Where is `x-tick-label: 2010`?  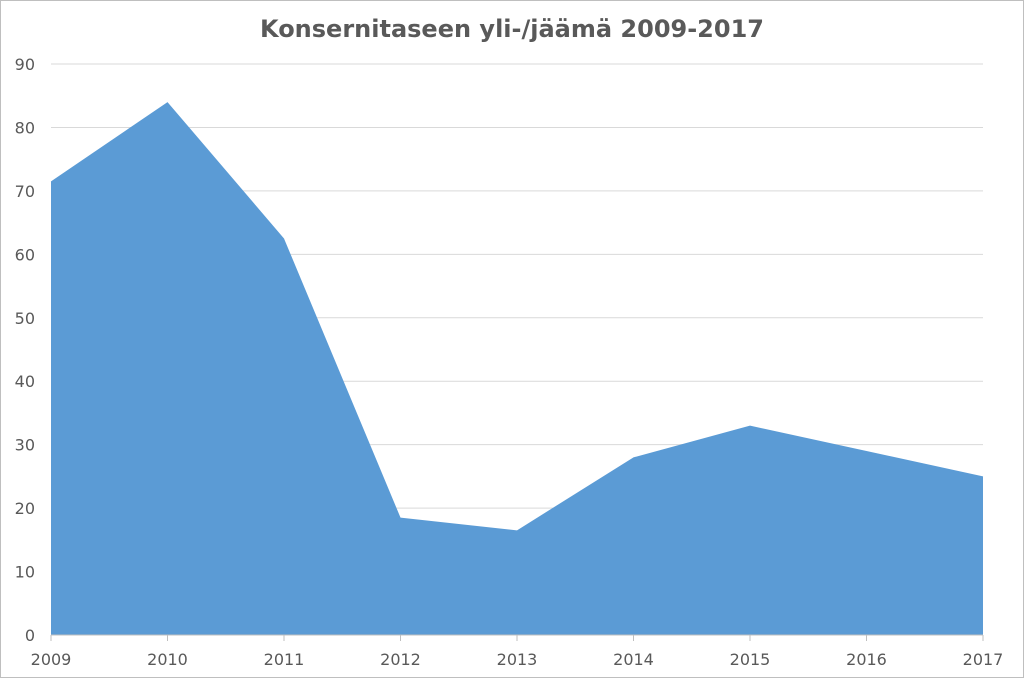
x-tick-label: 2010 is located at coordinates (167, 659).